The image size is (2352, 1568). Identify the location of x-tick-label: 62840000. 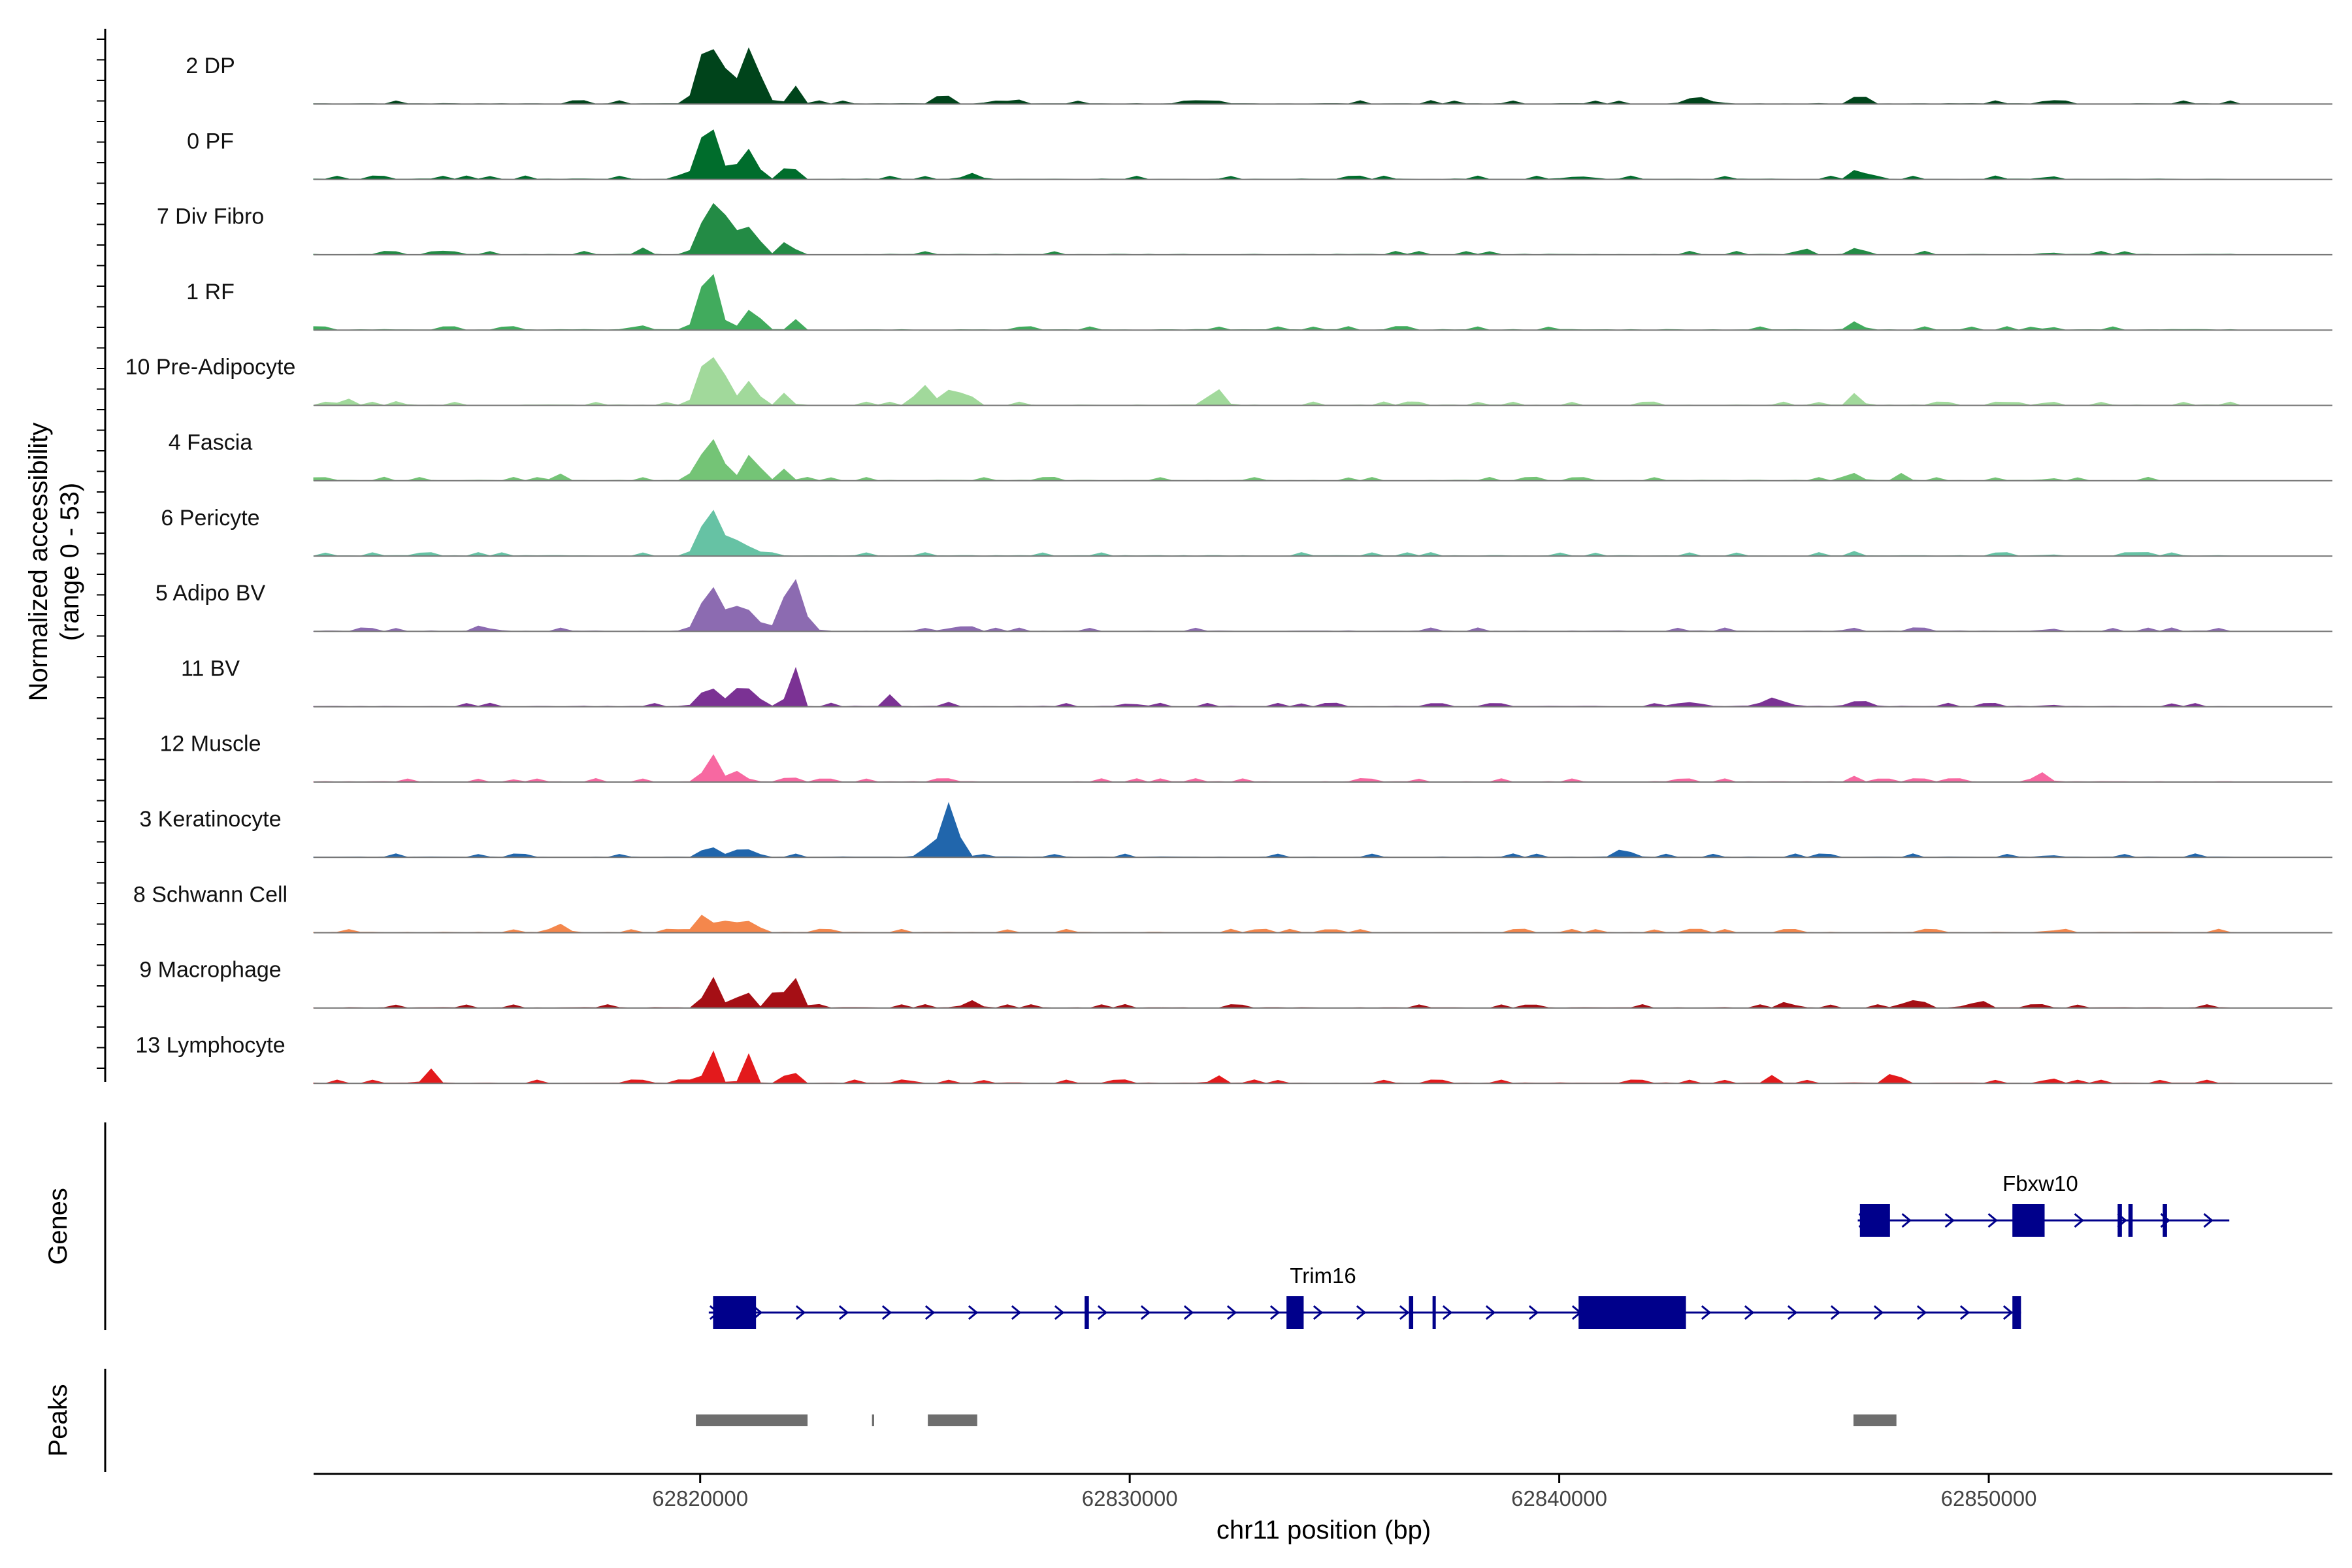
(1559, 1498).